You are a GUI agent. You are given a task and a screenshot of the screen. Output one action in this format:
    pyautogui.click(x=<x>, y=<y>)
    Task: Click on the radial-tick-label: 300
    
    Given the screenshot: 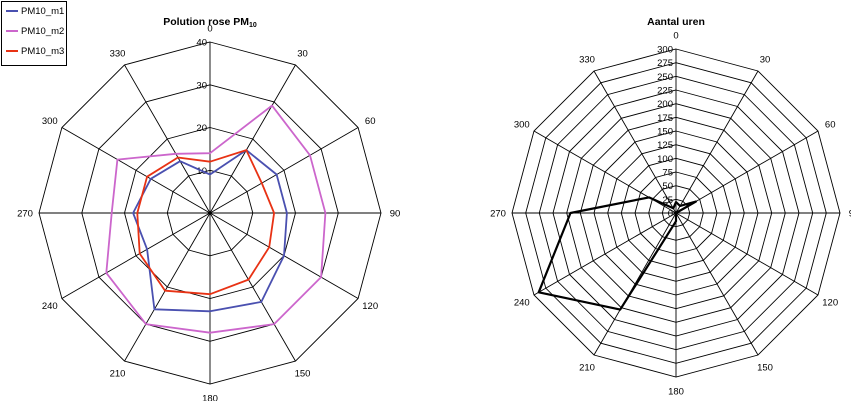 What is the action you would take?
    pyautogui.click(x=665, y=50)
    